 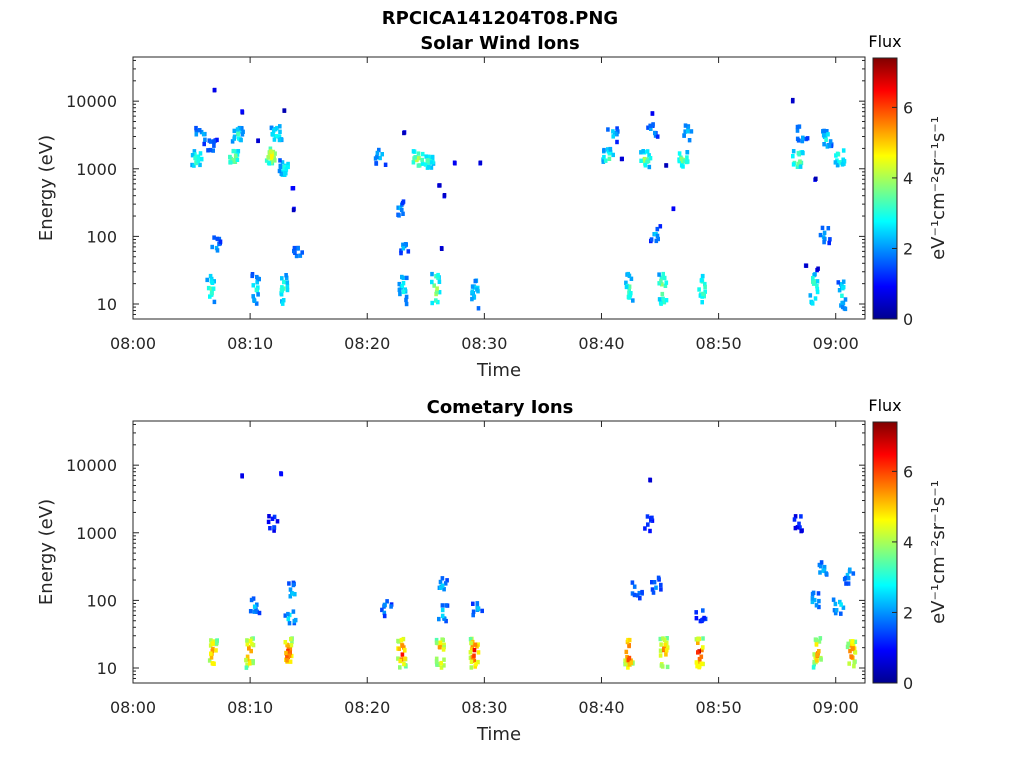 What do you see at coordinates (133, 343) in the screenshot?
I see `solar-wind-x-tick-label: 08:00` at bounding box center [133, 343].